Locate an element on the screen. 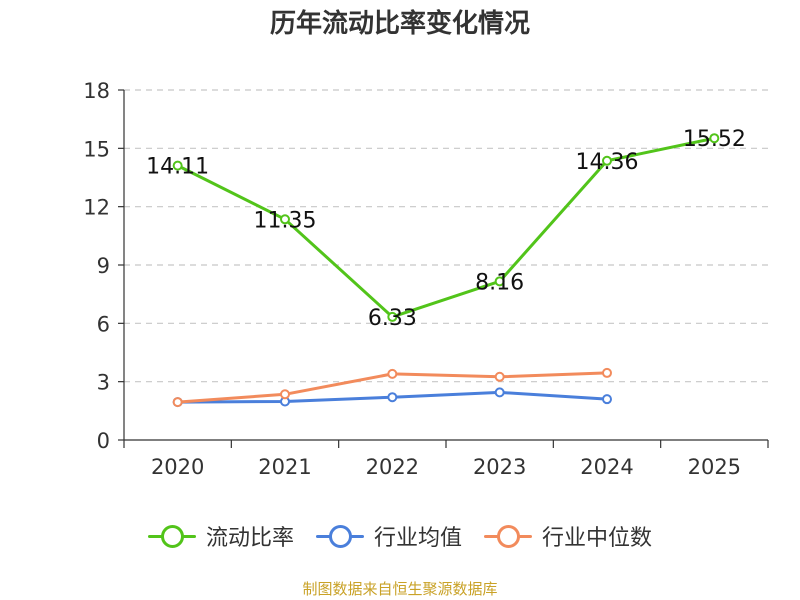 Image resolution: width=800 pixels, height=600 pixels. legend-item: 行业均值 is located at coordinates (388, 536).